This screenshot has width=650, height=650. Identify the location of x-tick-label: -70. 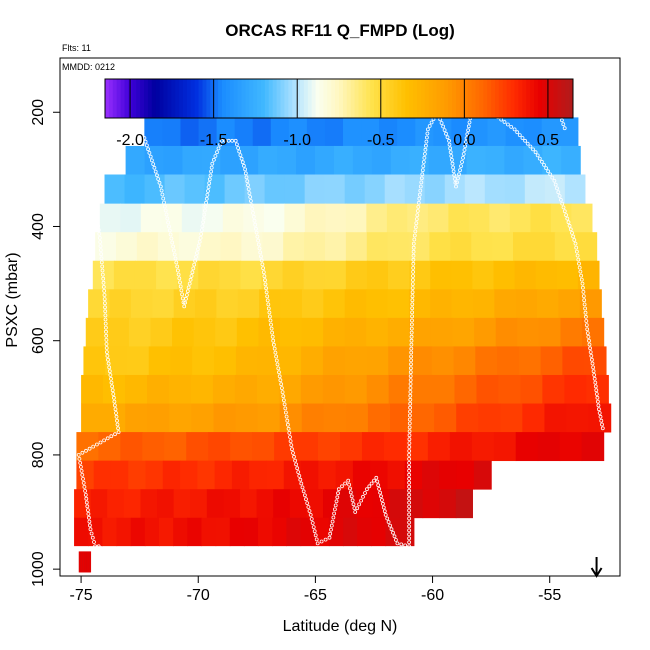
(198, 595).